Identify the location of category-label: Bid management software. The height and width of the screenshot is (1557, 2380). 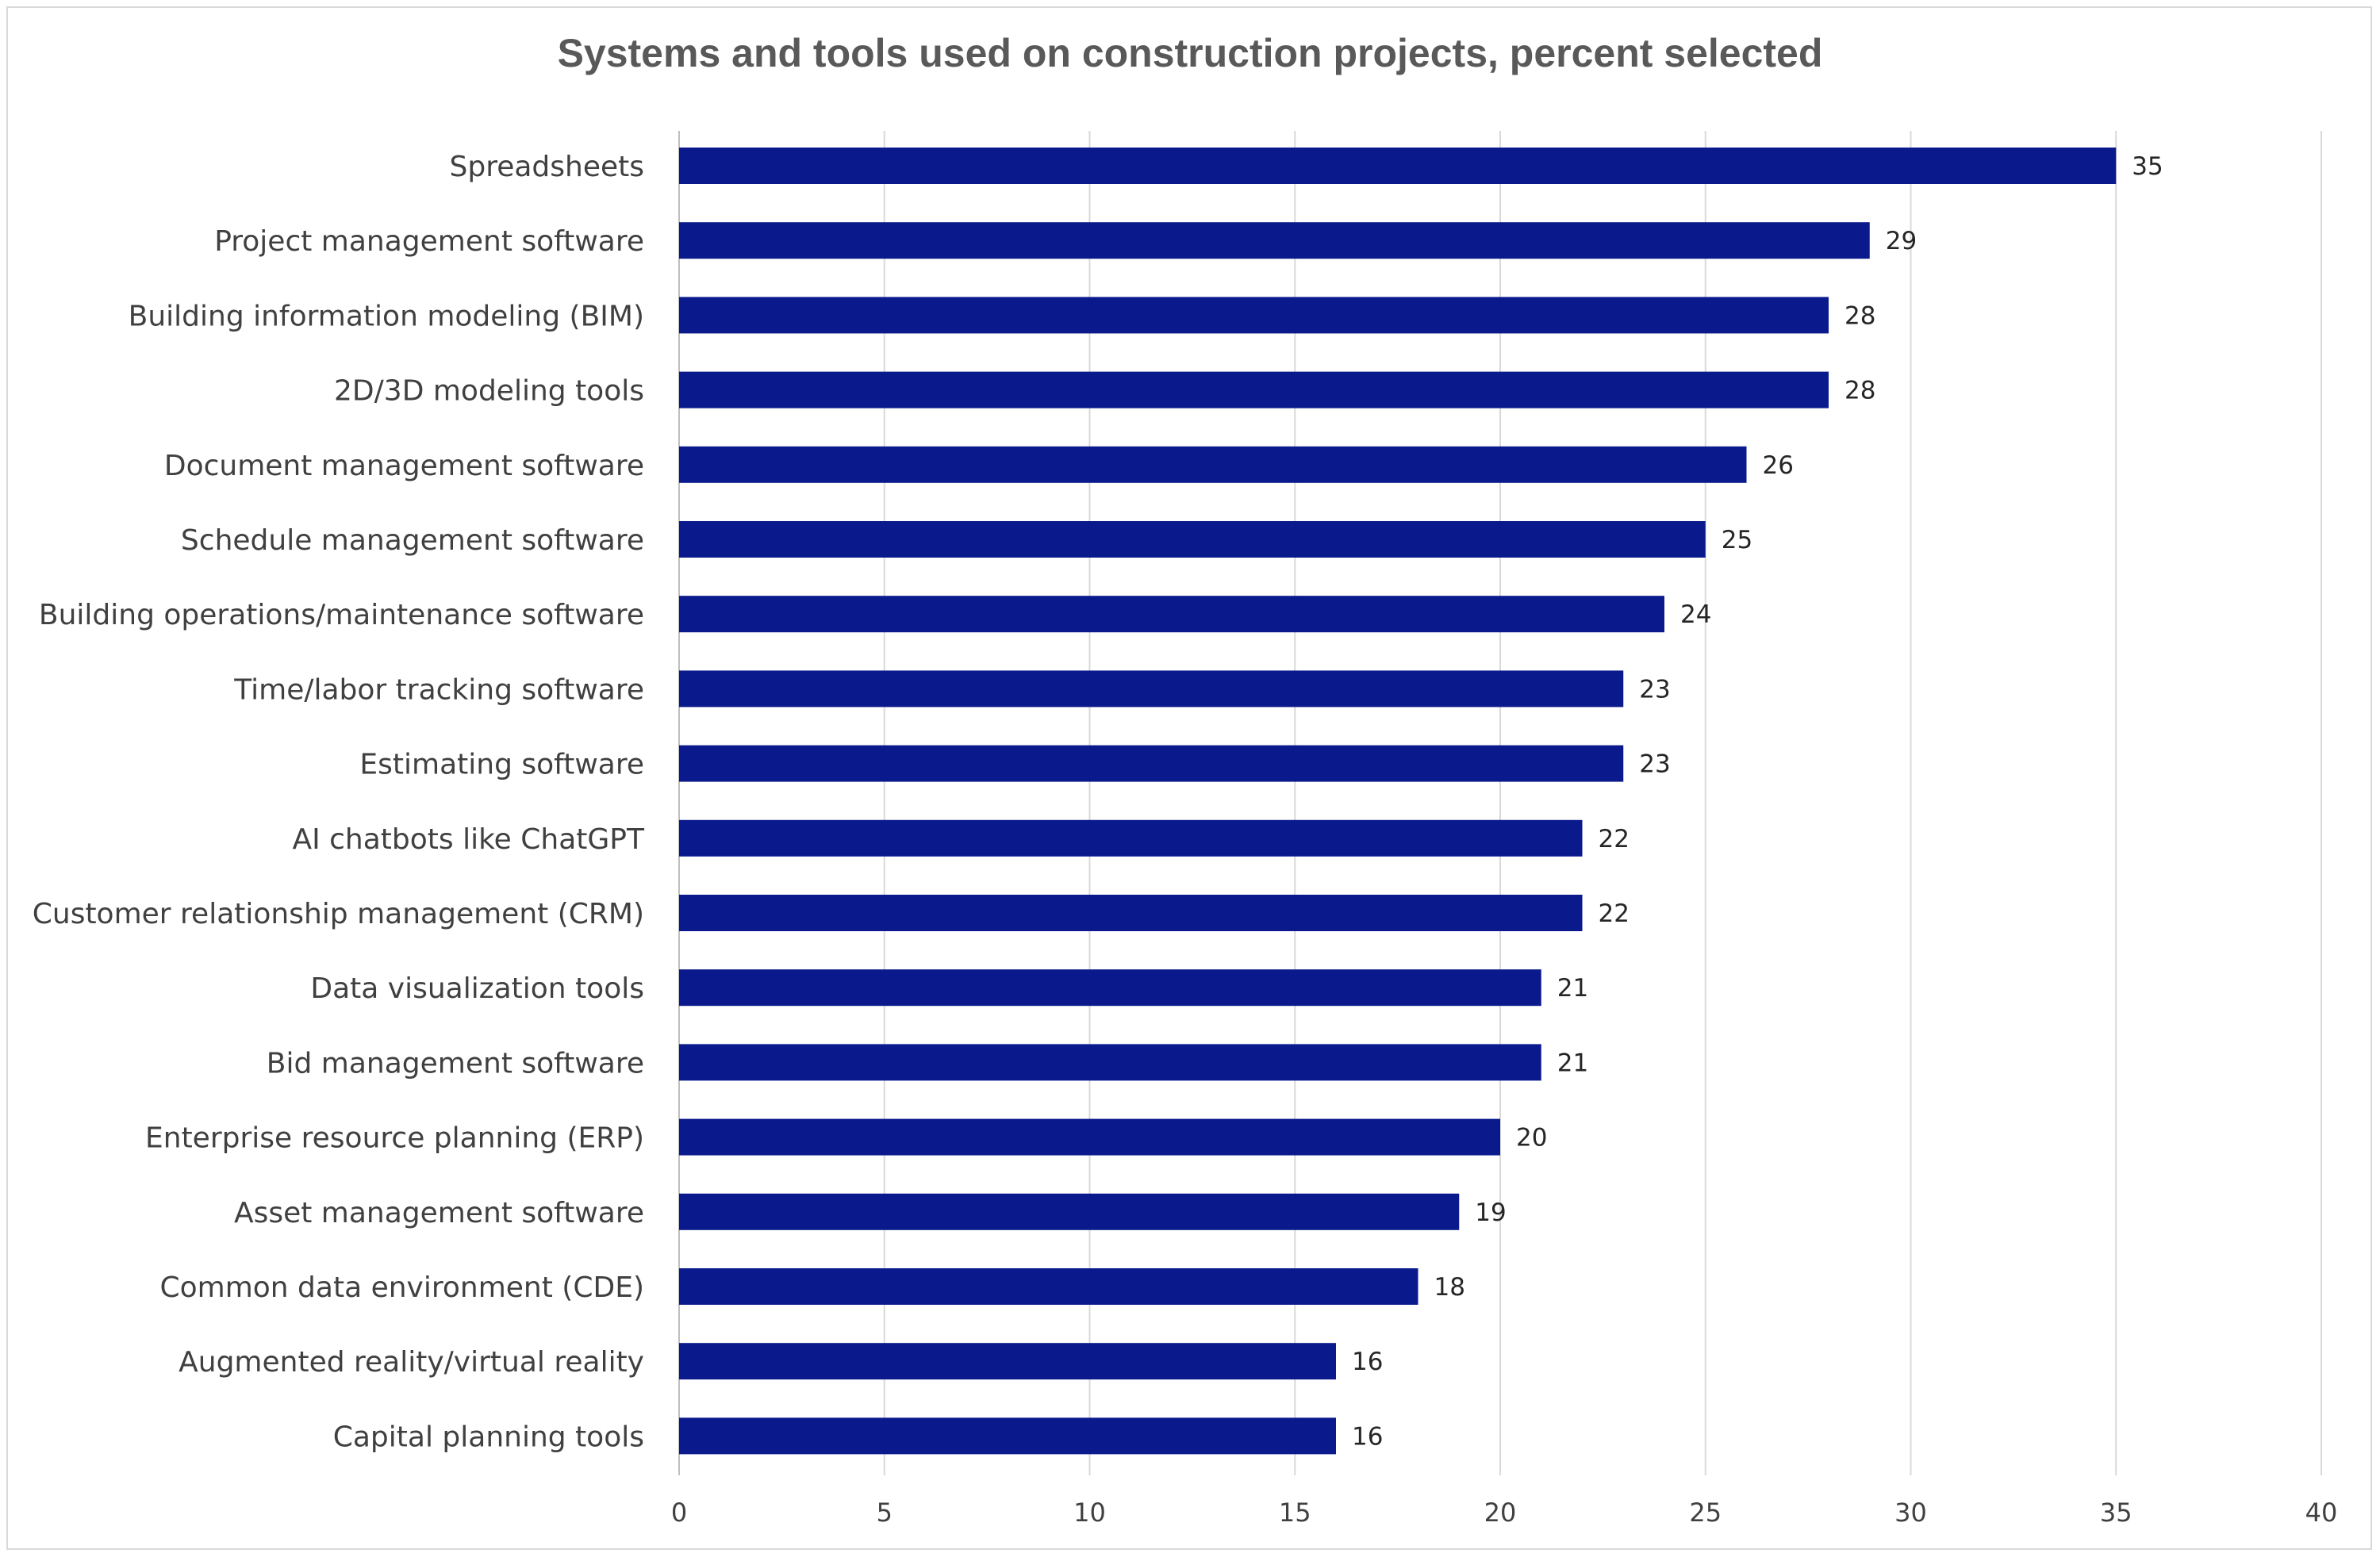
(455, 1064).